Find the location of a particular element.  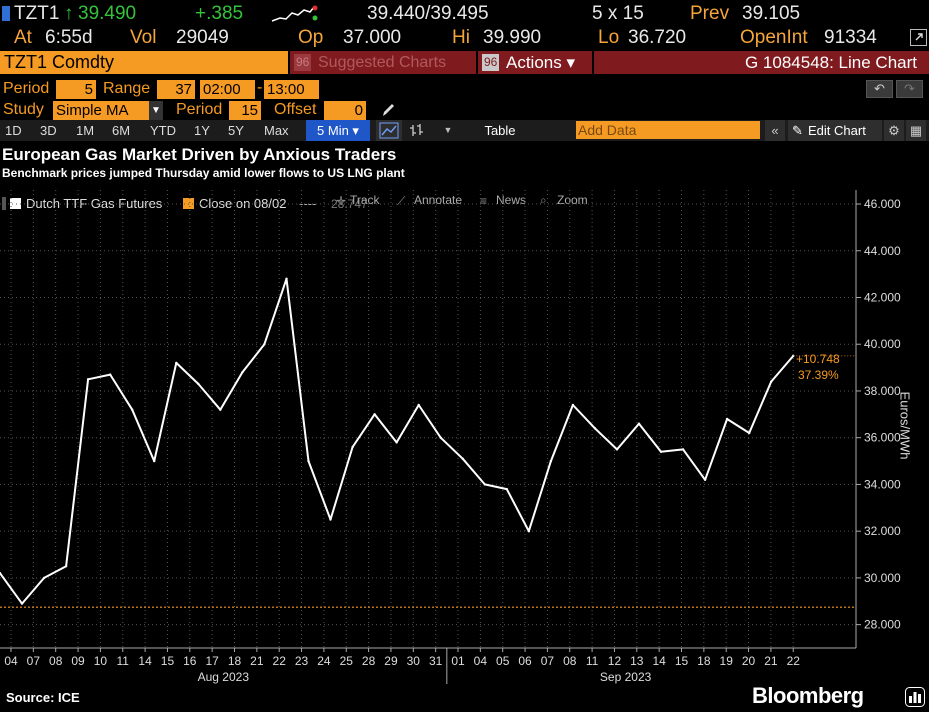

news-button: News is located at coordinates (511, 200).